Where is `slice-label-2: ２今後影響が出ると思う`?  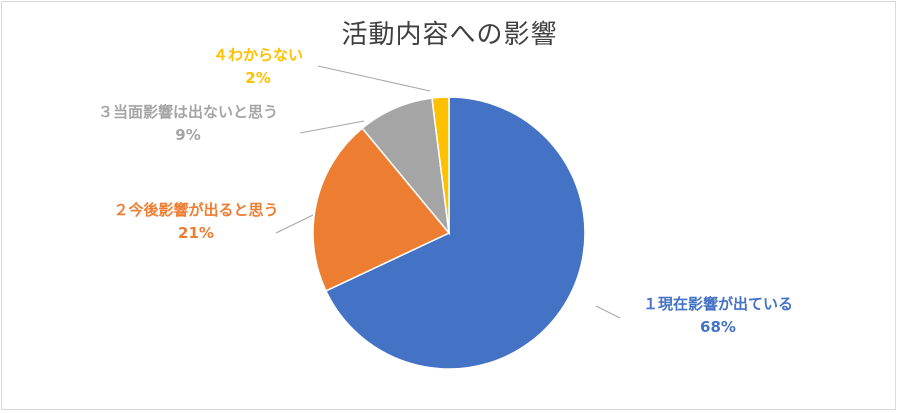
slice-label-2: ２今後影響が出ると思う is located at coordinates (195, 210).